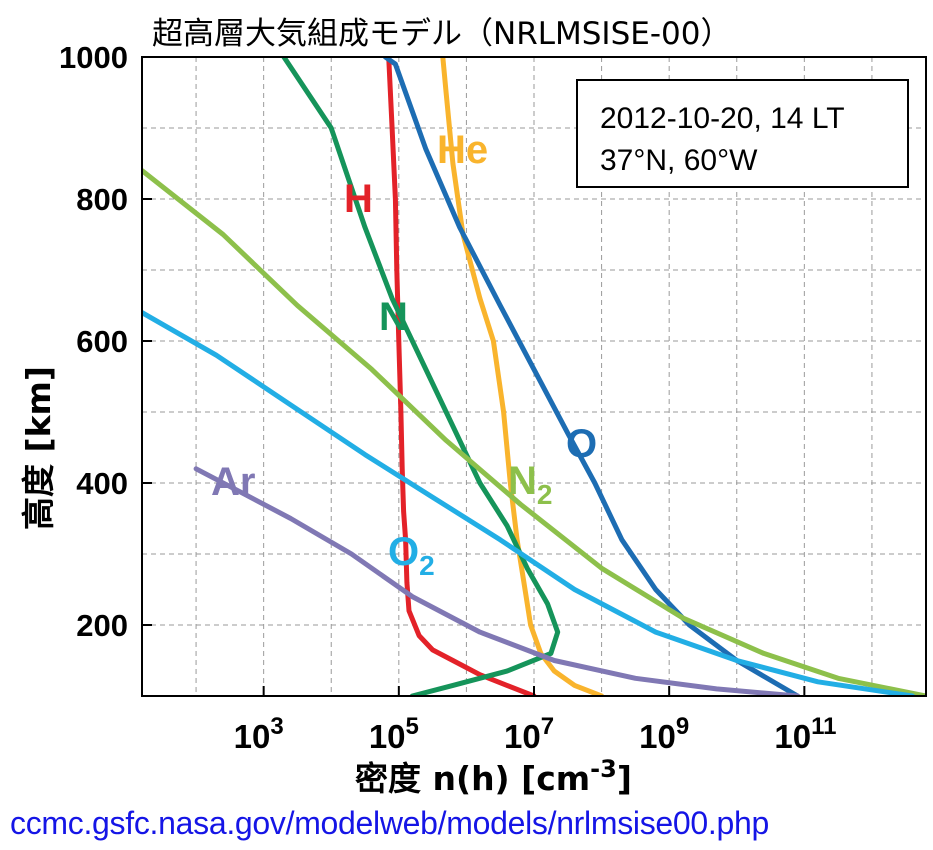 The image size is (933, 850). What do you see at coordinates (530, 484) in the screenshot?
I see `series-label-n2: N2` at bounding box center [530, 484].